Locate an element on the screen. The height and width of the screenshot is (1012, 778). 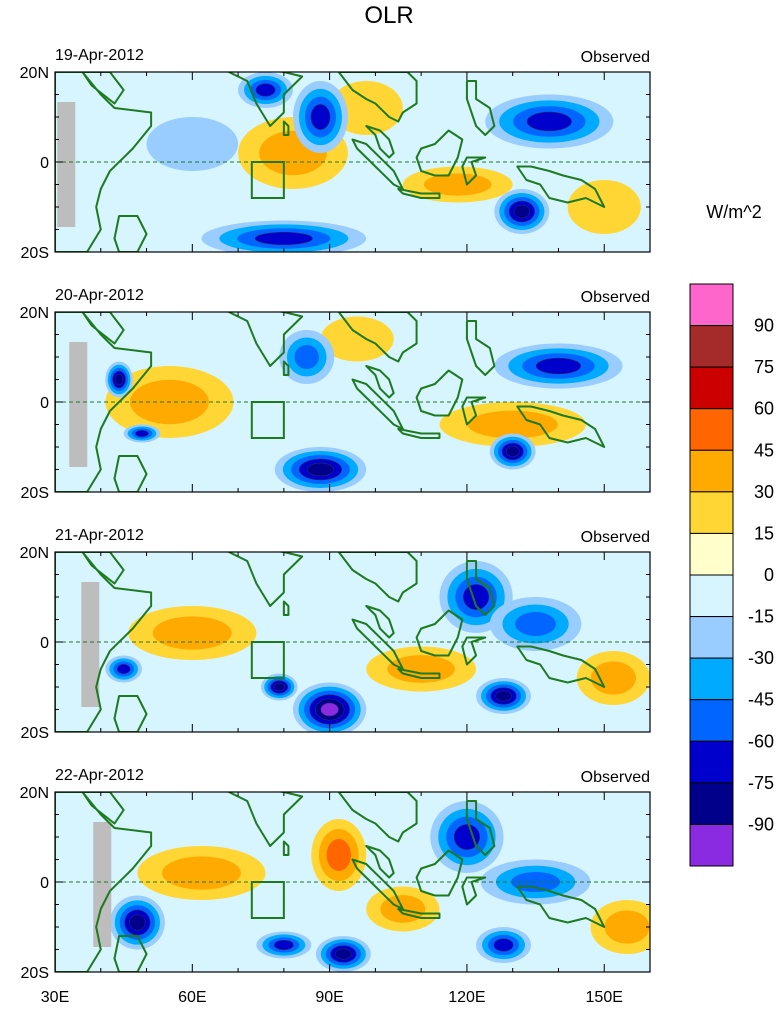
panel-date: 22-Apr-2012 is located at coordinates (99, 775).